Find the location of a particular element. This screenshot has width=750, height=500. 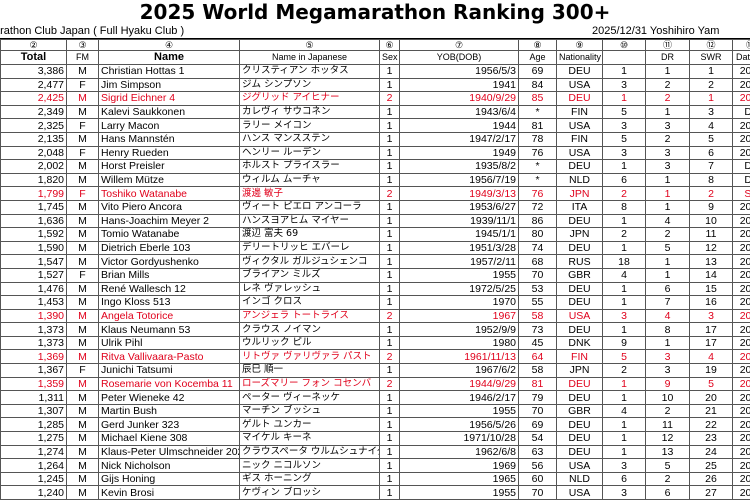

cell-date: 2024/ is located at coordinates (741, 261).